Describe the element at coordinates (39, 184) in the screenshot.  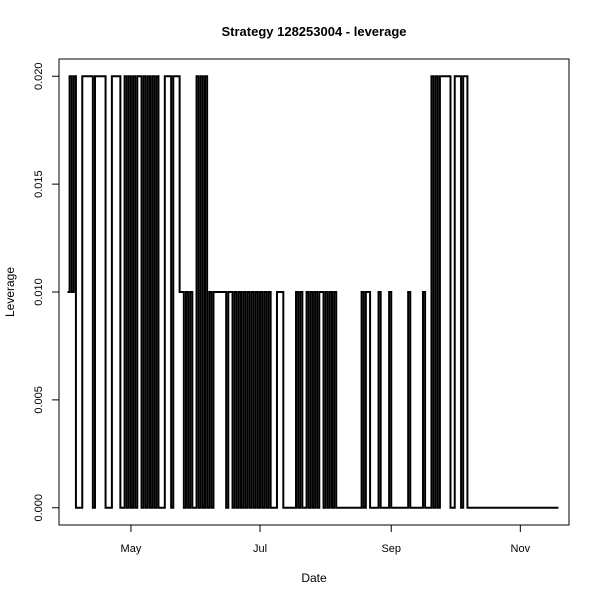
I see `y-tick-label: 0.015` at that location.